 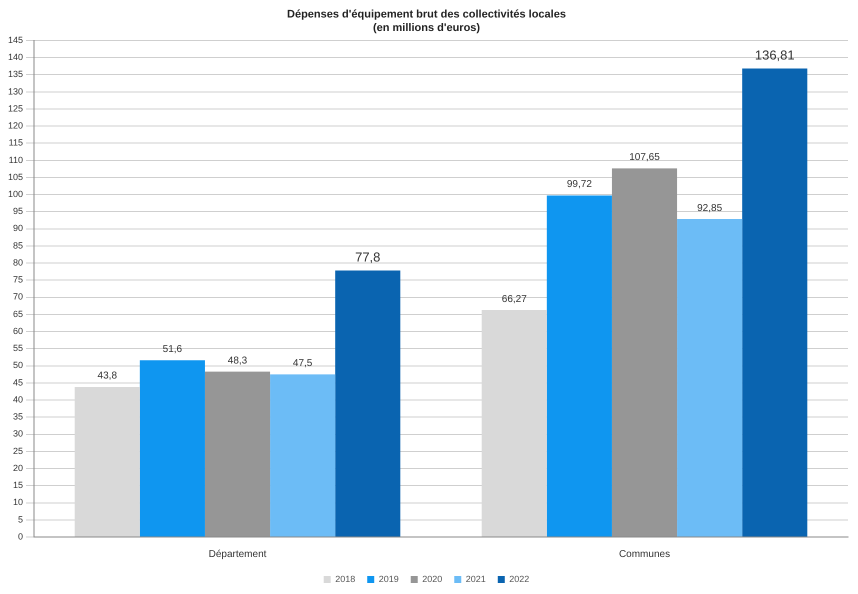 What do you see at coordinates (16, 91) in the screenshot?
I see `y-tick-label: 130` at bounding box center [16, 91].